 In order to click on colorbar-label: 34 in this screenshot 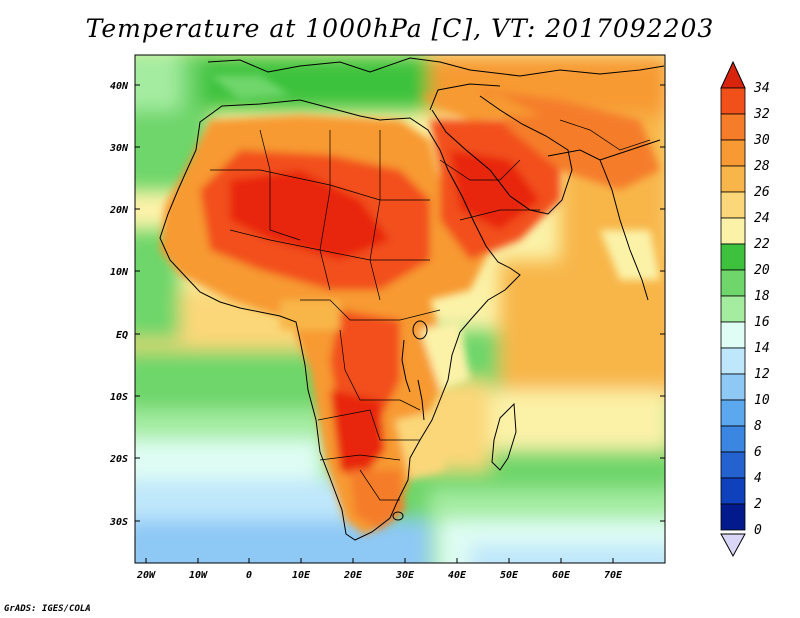, I will do `click(761, 88)`.